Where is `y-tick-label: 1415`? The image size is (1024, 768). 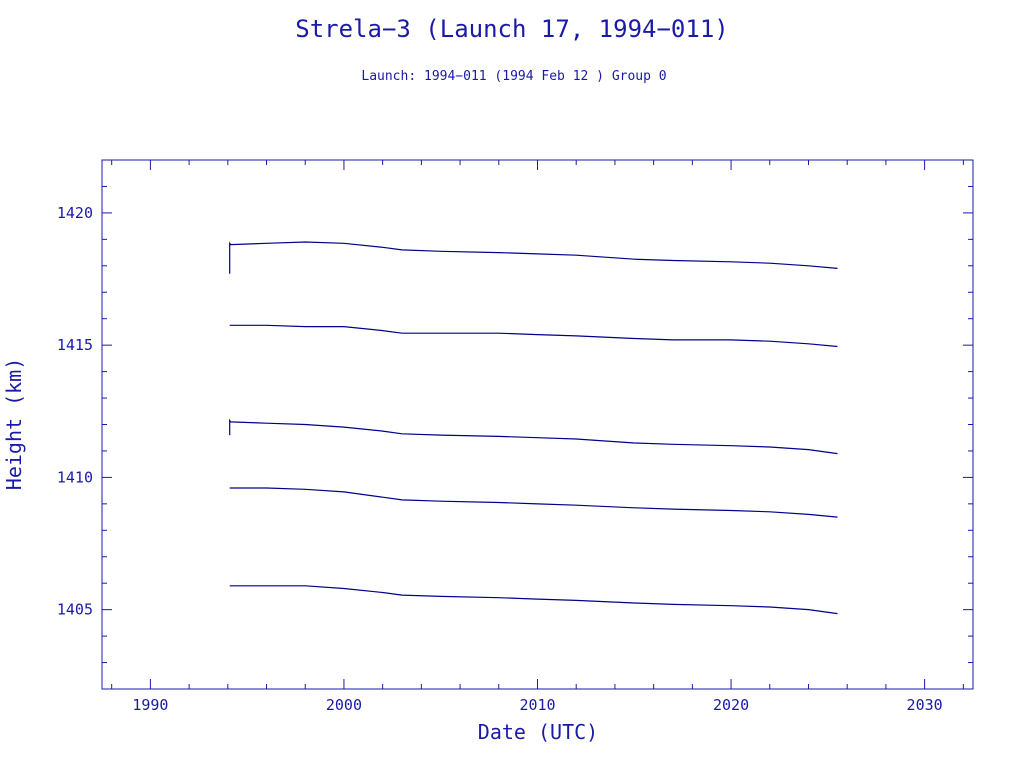
y-tick-label: 1415 is located at coordinates (75, 345).